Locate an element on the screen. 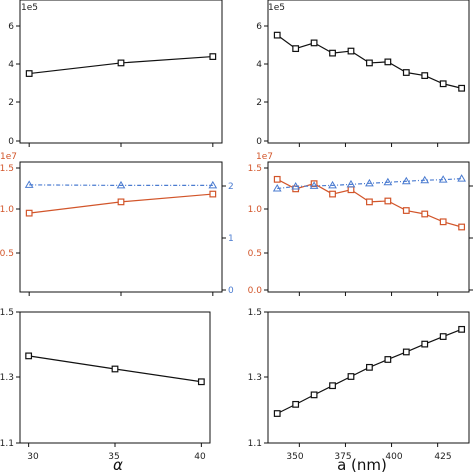 Image resolution: width=474 pixels, height=474 pixels. x-tick-label: 30 is located at coordinates (33, 457).